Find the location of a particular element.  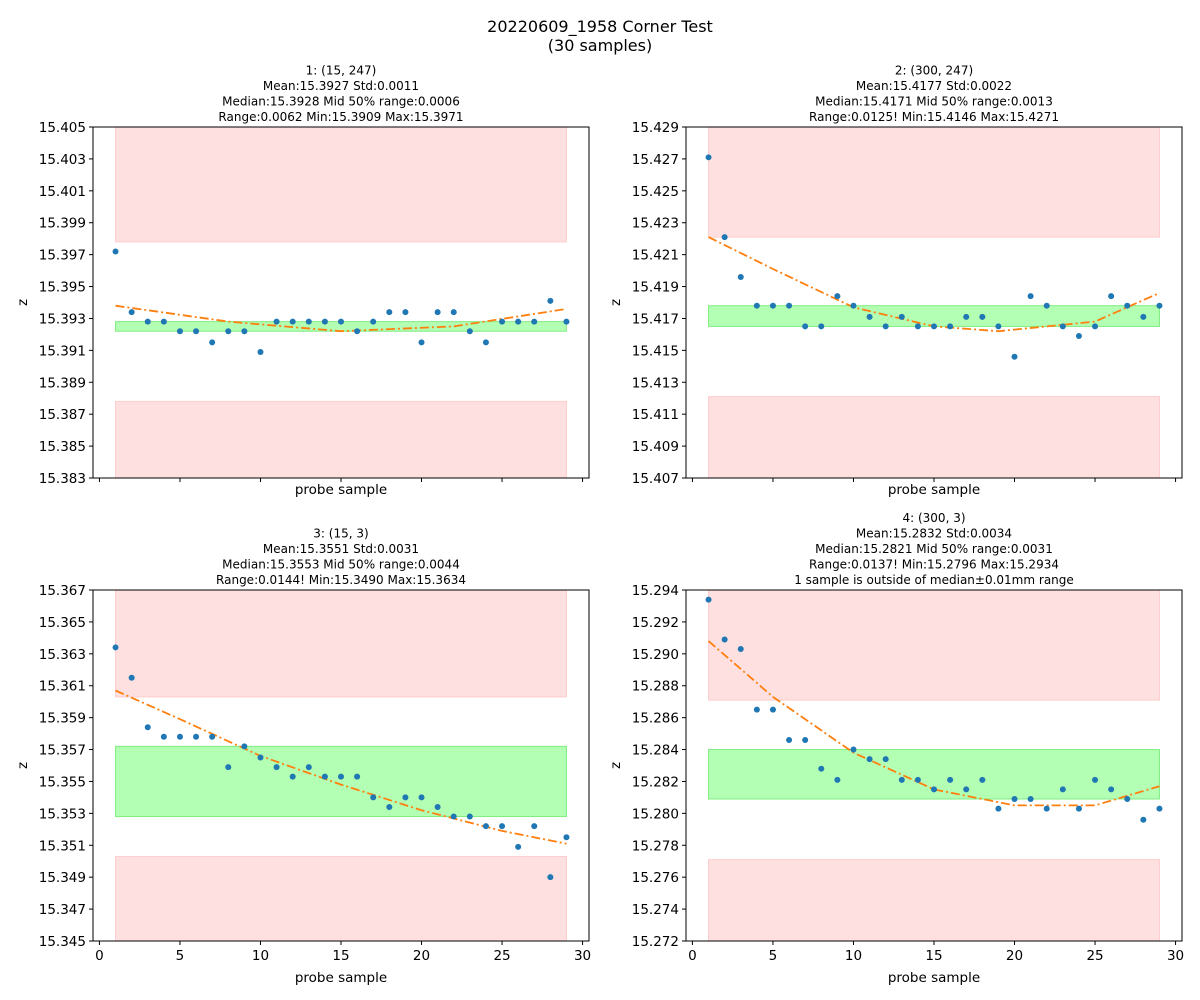

y-tick-label: 15.421 is located at coordinates (655, 256).